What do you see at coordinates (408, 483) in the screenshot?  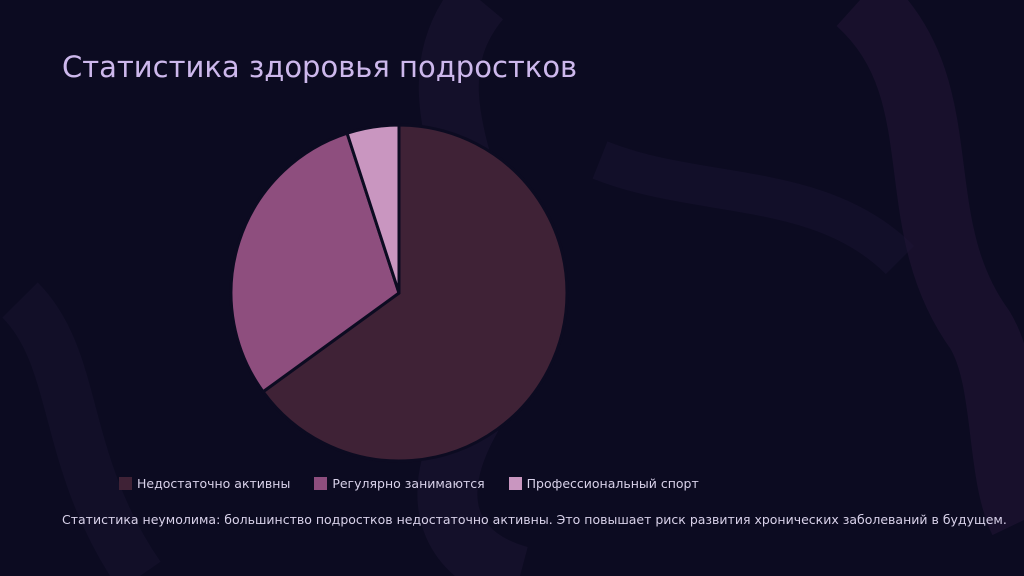 I see `legend-label: Регулярно занимаются` at bounding box center [408, 483].